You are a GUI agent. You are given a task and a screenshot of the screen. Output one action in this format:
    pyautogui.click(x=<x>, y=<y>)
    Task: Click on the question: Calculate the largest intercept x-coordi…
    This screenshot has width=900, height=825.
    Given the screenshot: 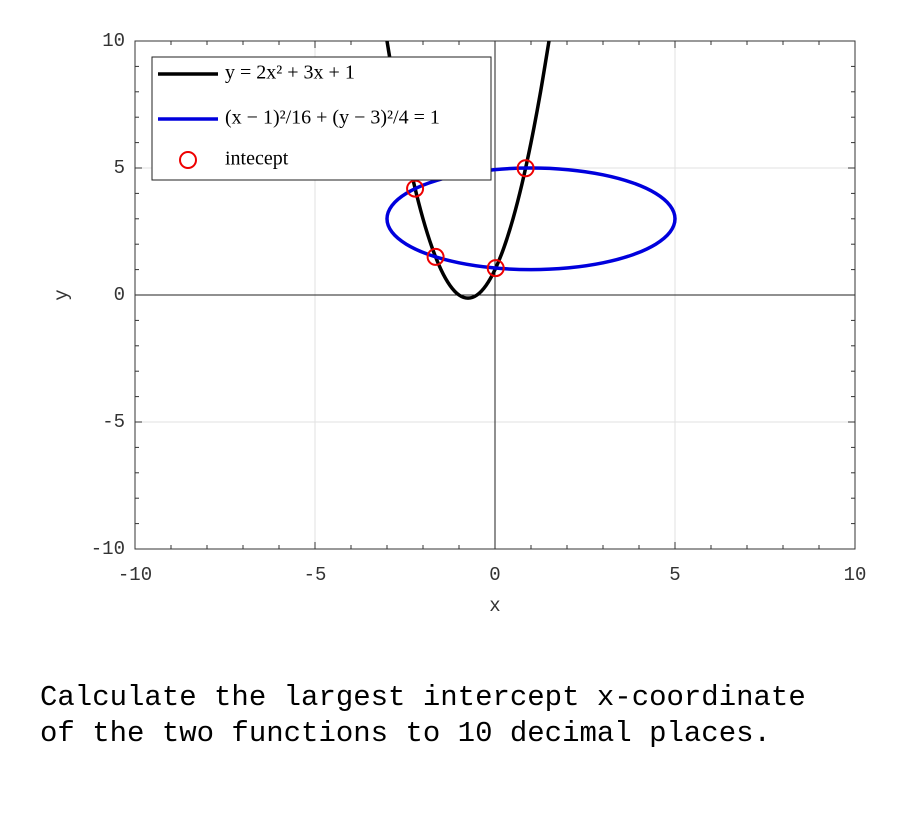 What is the action you would take?
    pyautogui.click(x=423, y=715)
    